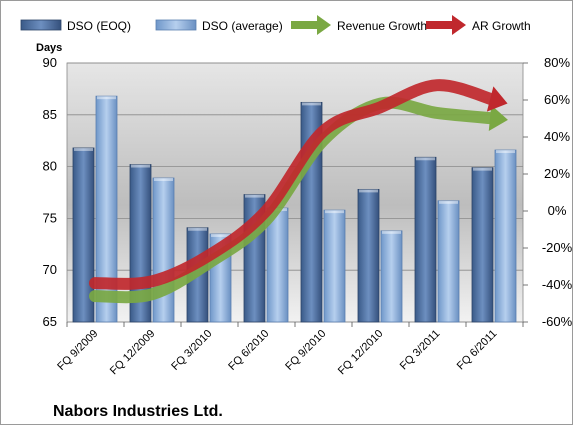  I want to click on left-tick-label: 70, so click(50, 269).